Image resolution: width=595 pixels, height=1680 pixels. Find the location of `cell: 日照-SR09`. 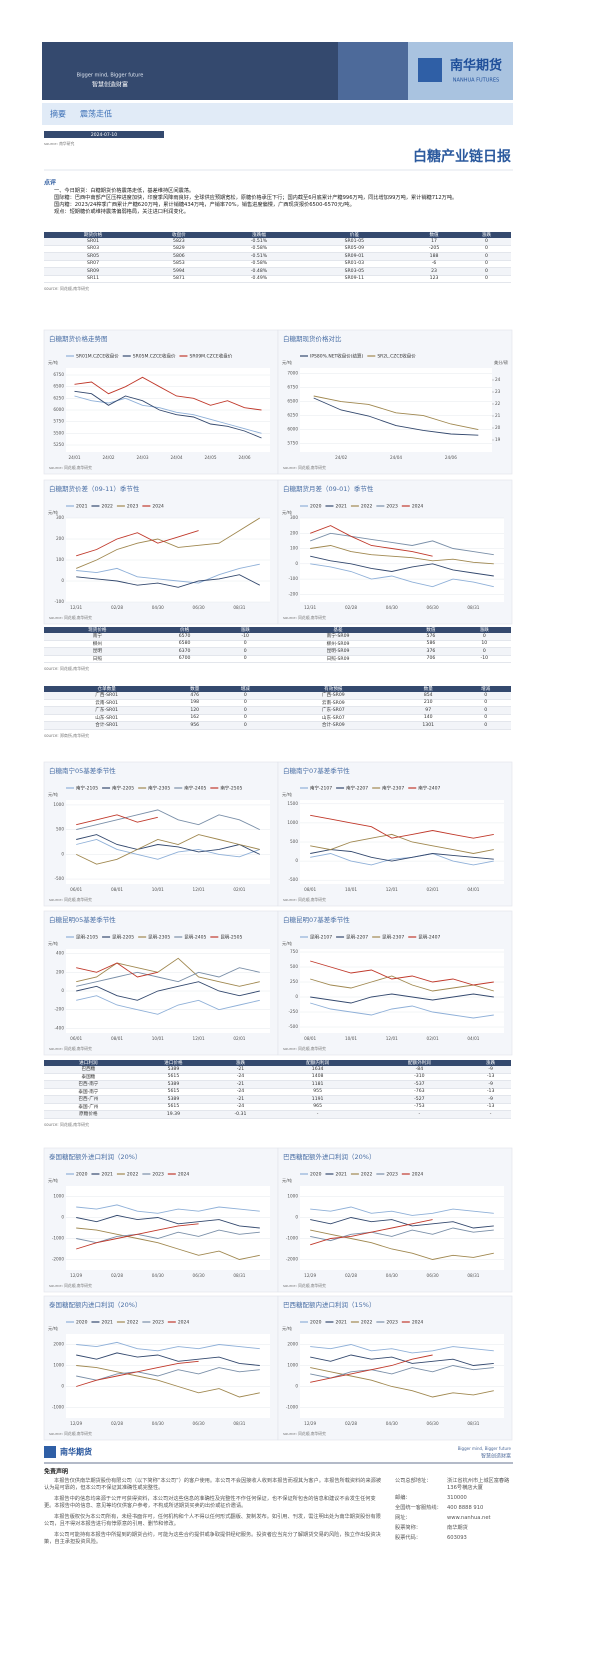

cell: 日照-SR09 is located at coordinates (338, 659).